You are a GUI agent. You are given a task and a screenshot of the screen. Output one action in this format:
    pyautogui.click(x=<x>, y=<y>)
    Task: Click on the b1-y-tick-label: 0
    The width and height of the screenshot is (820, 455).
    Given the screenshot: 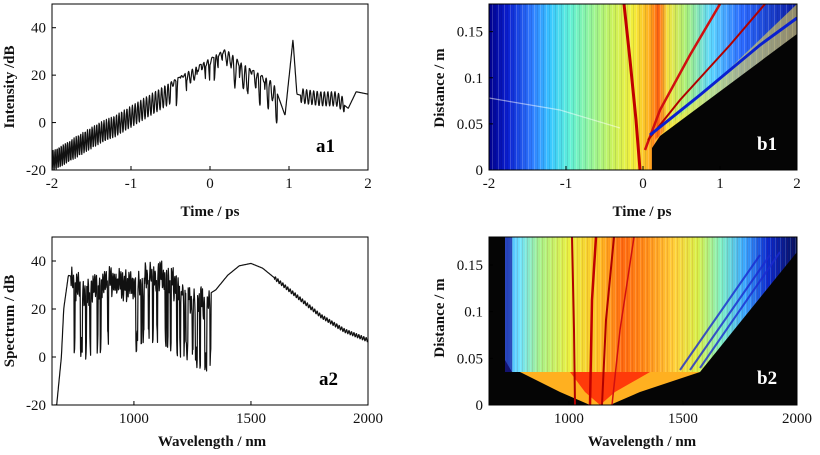 What is the action you would take?
    pyautogui.click(x=480, y=171)
    